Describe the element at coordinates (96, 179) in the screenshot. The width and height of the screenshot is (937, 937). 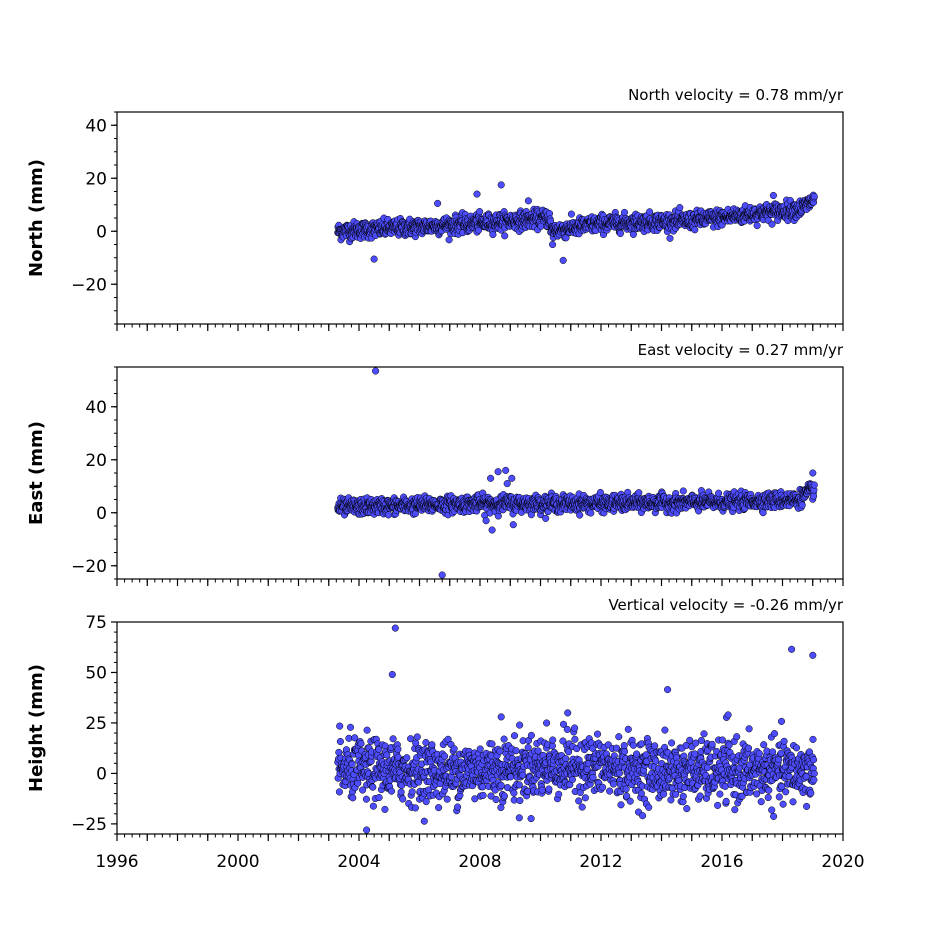
I see `y-tick-label: 20` at that location.